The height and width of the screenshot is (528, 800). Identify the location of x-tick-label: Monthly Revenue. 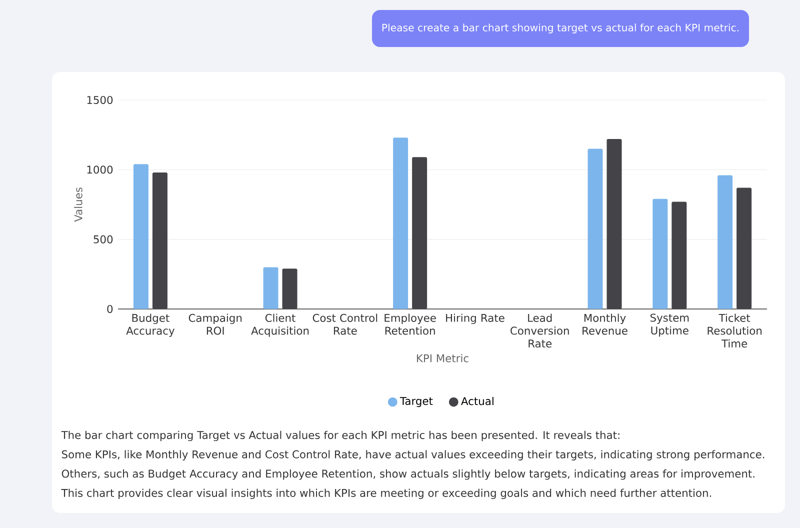
(605, 324).